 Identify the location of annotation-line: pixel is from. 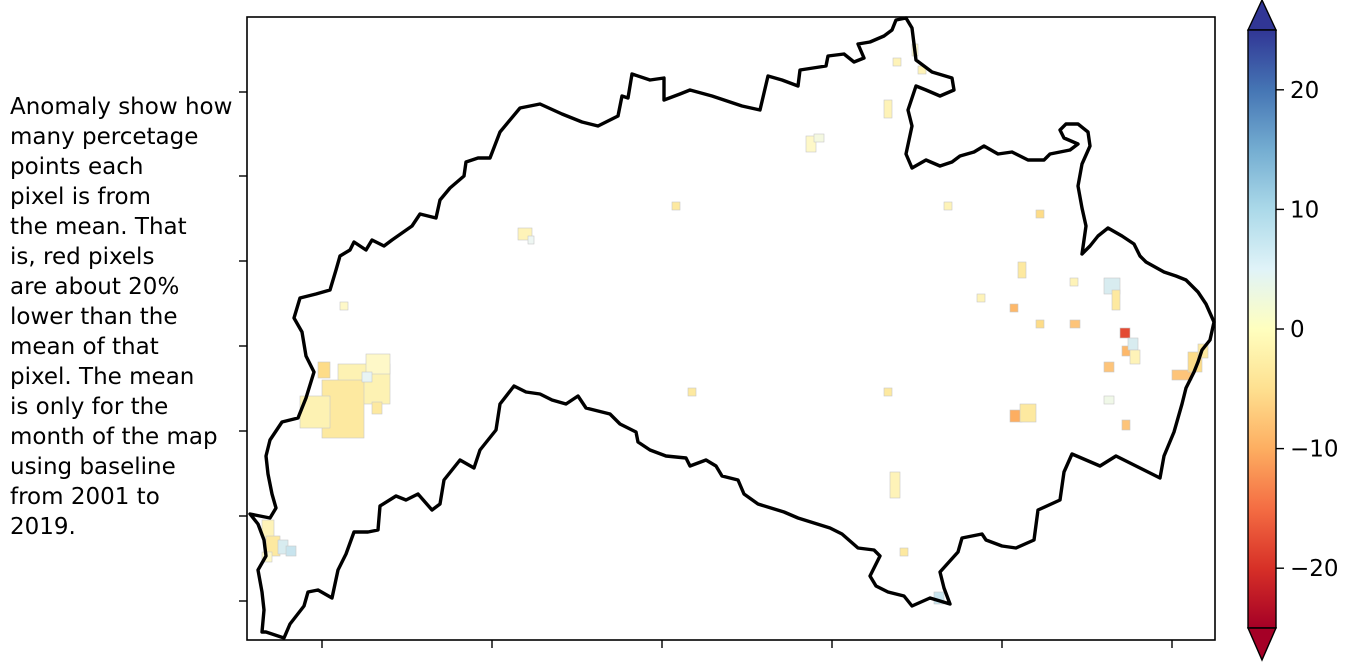
(80, 197).